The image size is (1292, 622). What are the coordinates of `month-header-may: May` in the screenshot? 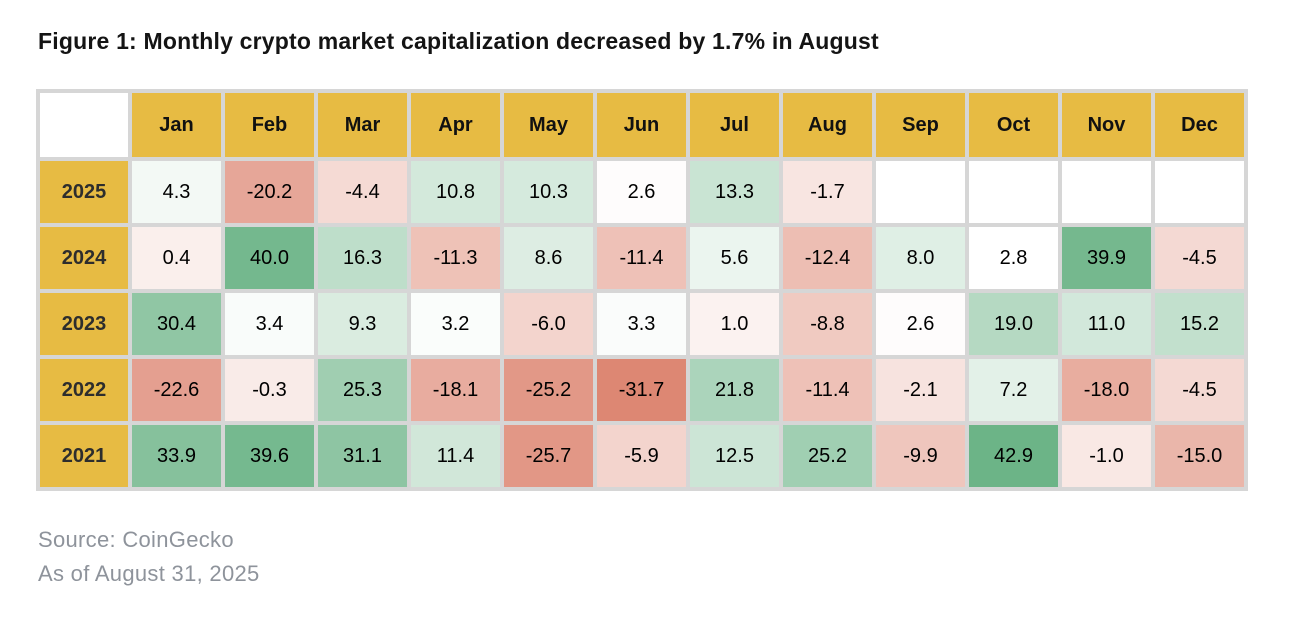 It's located at (548, 125).